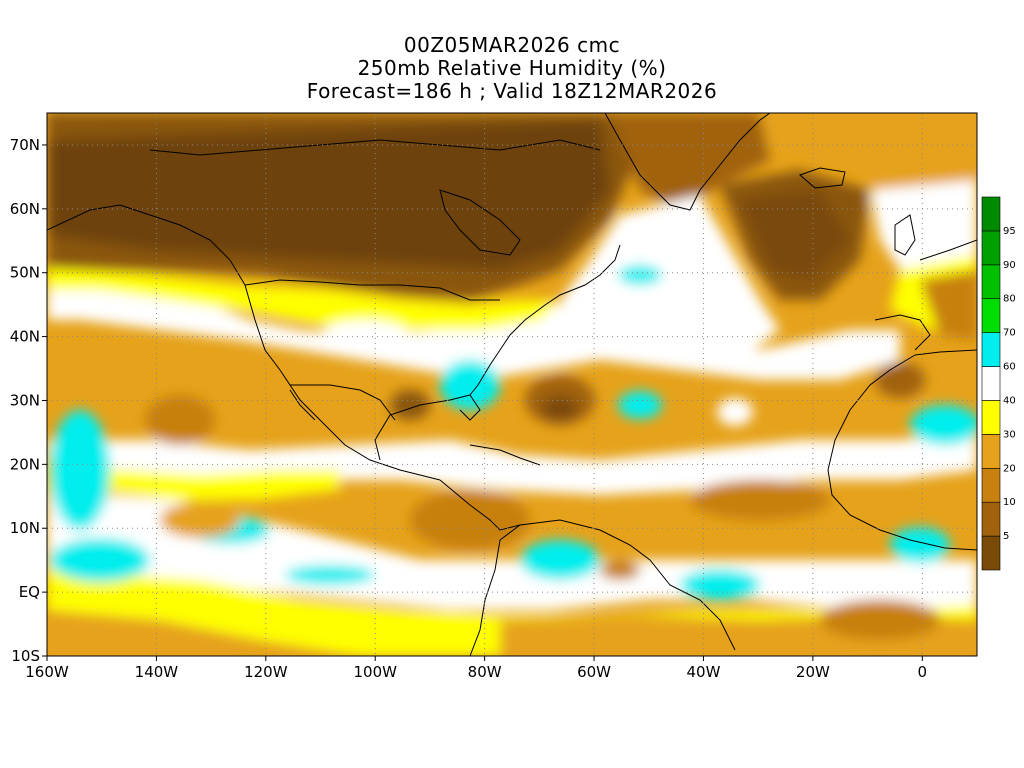  Describe the element at coordinates (1009, 265) in the screenshot. I see `colorbar-label: 90` at that location.